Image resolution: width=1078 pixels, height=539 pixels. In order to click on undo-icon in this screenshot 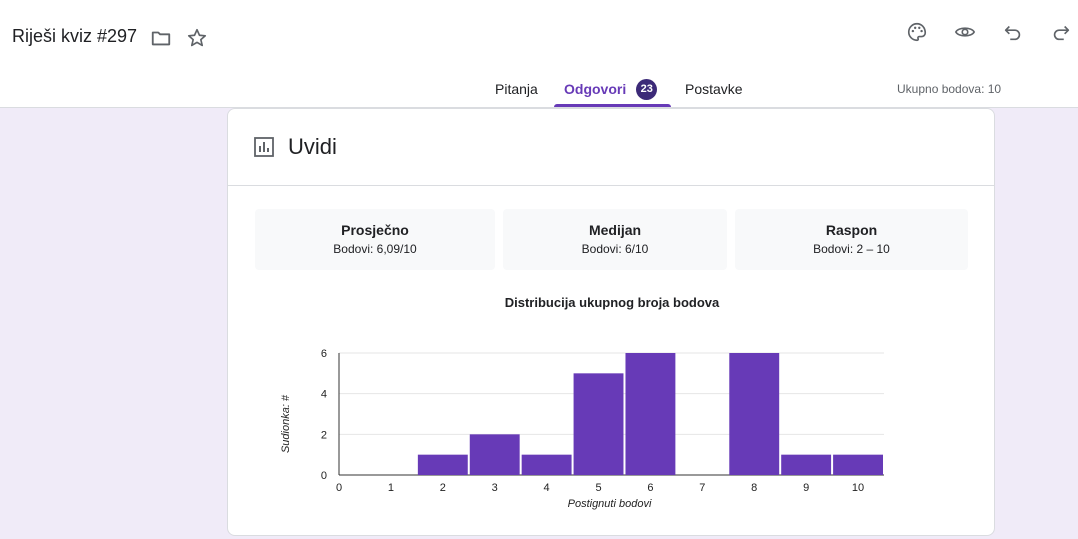, I will do `click(1013, 32)`.